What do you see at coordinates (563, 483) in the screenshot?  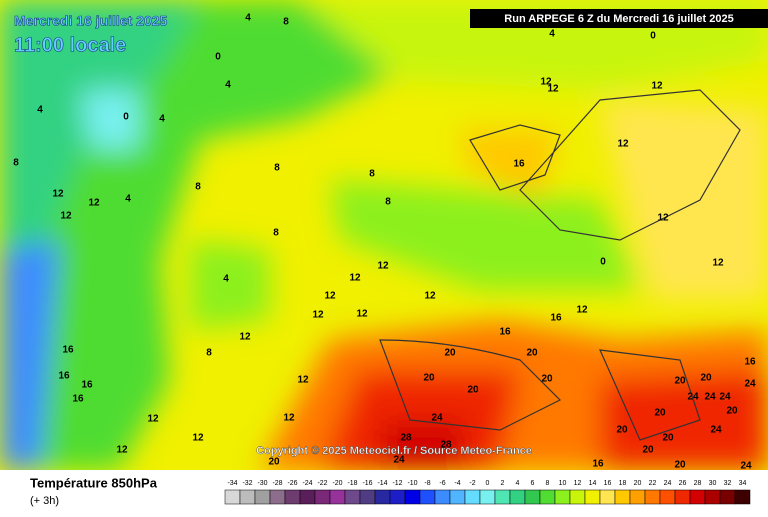 I see `scale-label: 10` at bounding box center [563, 483].